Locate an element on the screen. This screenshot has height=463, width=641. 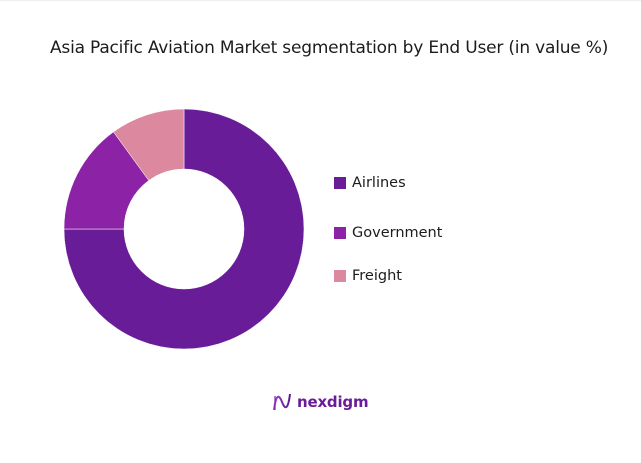
brand-logo: nexdigm is located at coordinates (320, 402).